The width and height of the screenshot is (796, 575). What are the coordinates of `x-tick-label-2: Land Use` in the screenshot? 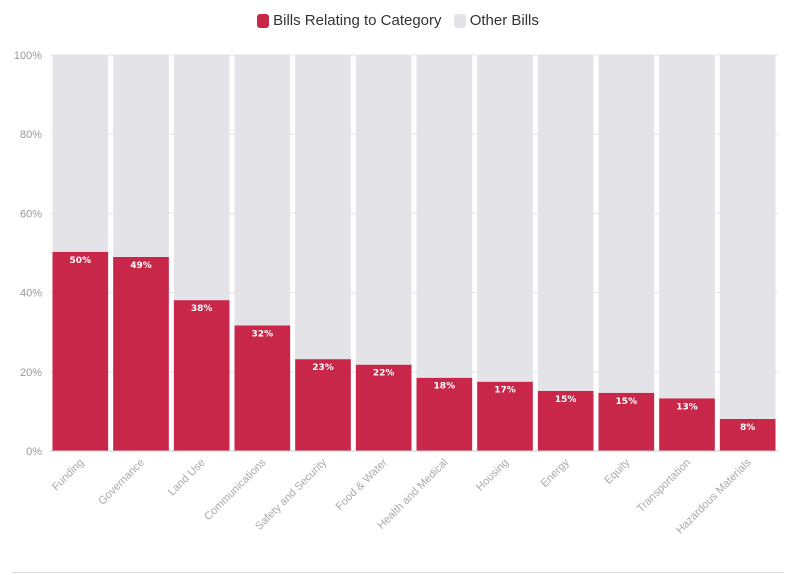 It's located at (187, 478).